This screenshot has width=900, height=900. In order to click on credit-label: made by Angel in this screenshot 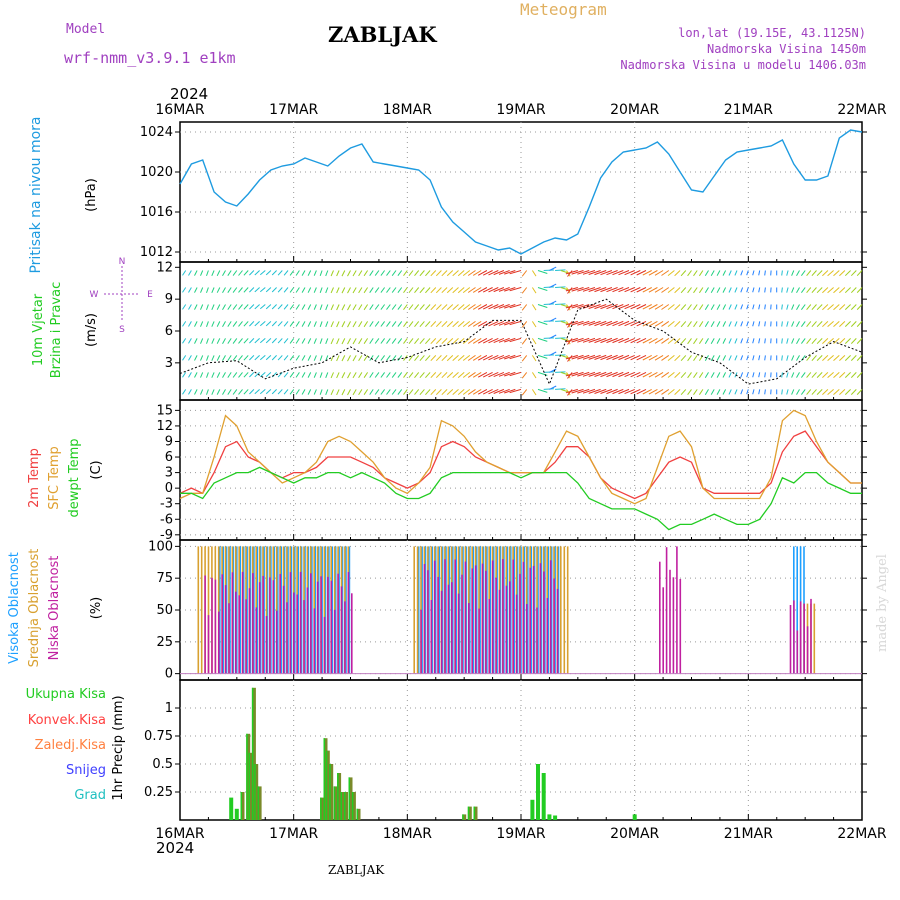, I will do `click(882, 603)`.